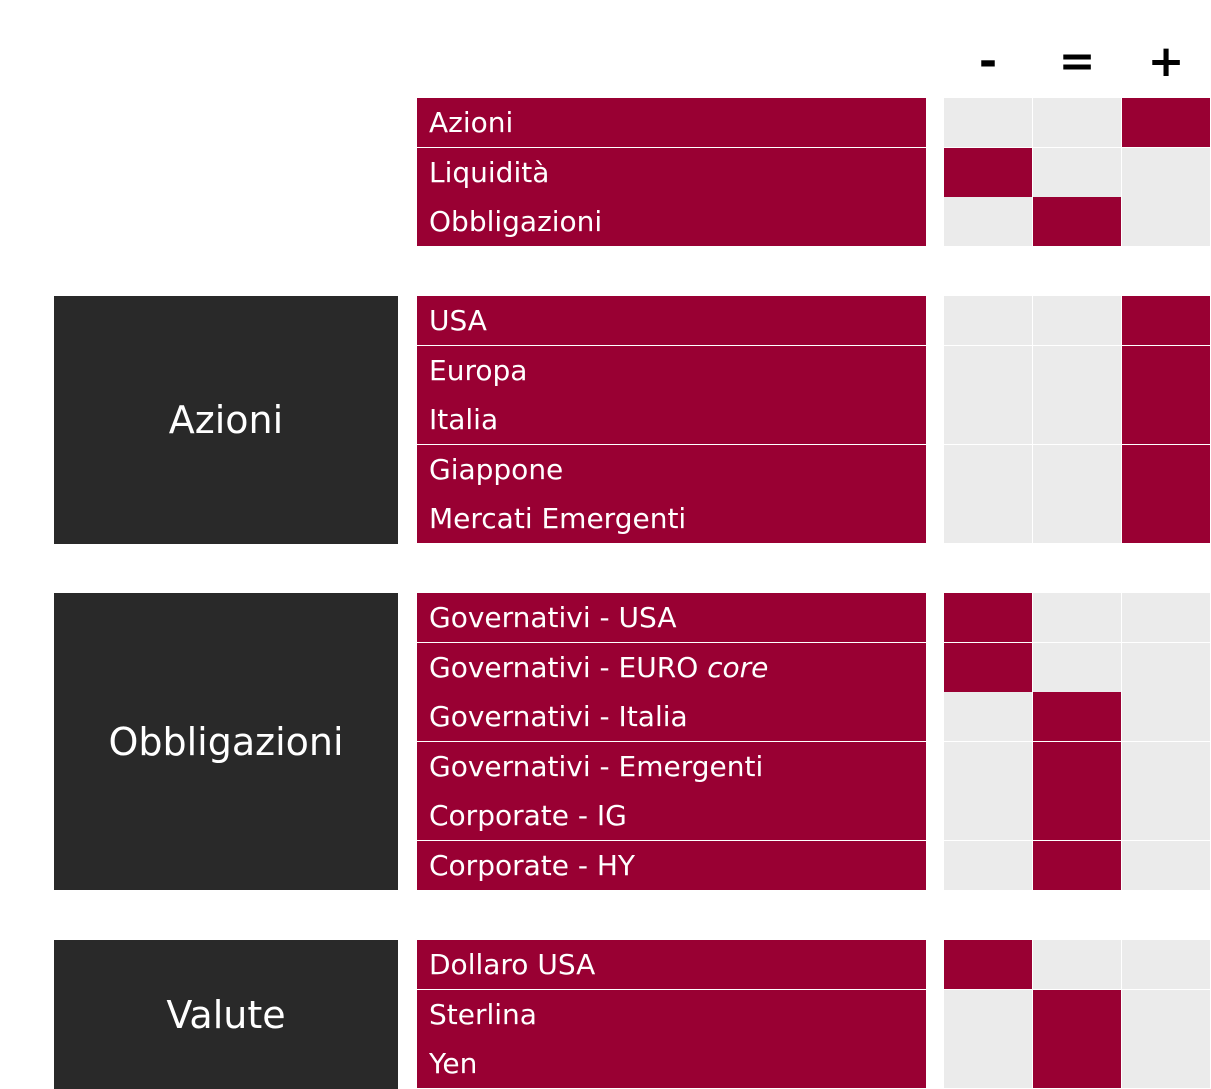  I want to click on table-row: Governativi - Italia, so click(605, 717).